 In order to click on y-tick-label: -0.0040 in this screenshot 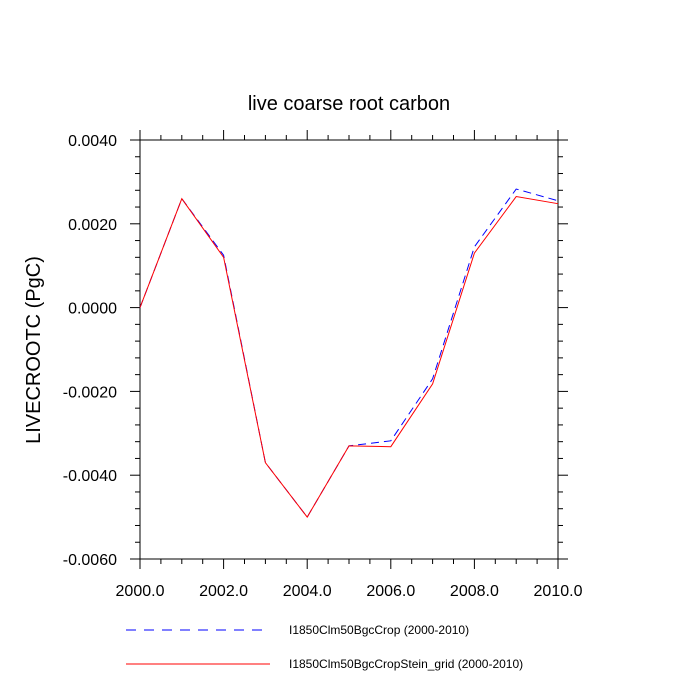, I will do `click(90, 476)`.